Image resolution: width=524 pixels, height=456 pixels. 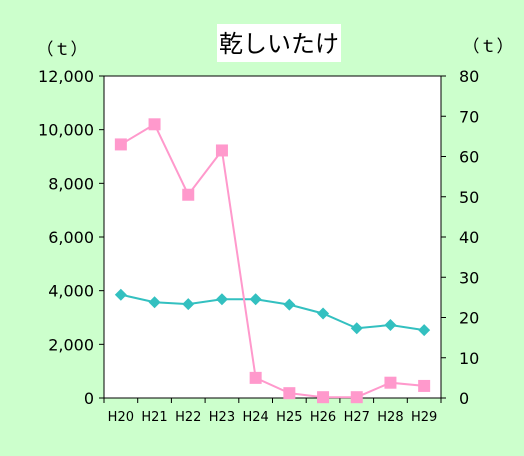 What do you see at coordinates (488, 47) in the screenshot?
I see `right-axis-unit-label: （ｔ）` at bounding box center [488, 47].